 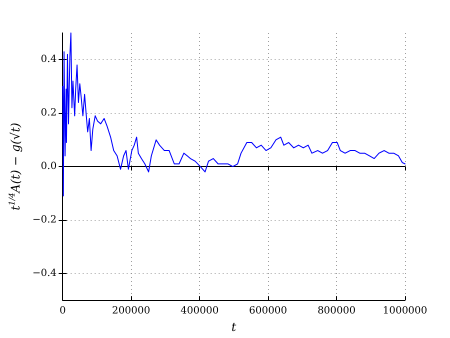 I want to click on y-tick-label: 0.0, so click(x=48, y=166).